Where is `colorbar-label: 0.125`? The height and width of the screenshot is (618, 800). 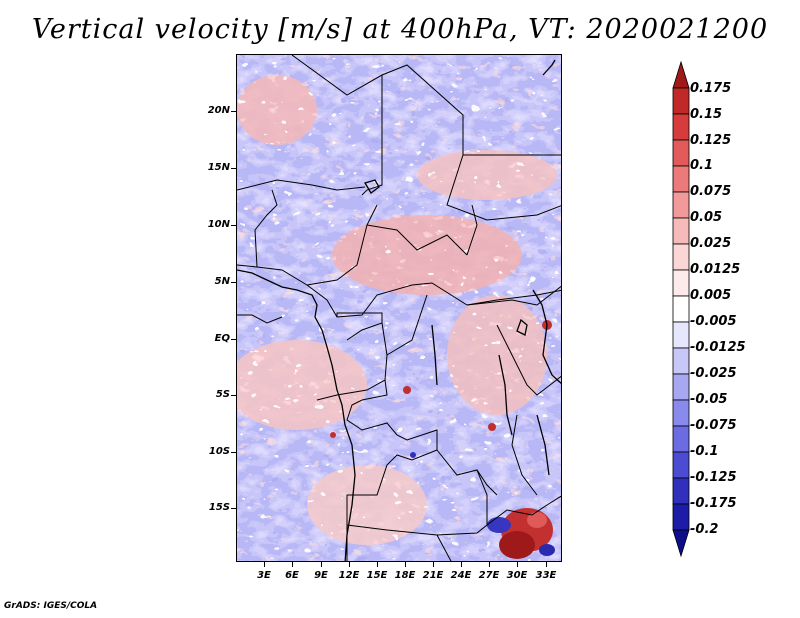
colorbar-label: 0.125 is located at coordinates (711, 140).